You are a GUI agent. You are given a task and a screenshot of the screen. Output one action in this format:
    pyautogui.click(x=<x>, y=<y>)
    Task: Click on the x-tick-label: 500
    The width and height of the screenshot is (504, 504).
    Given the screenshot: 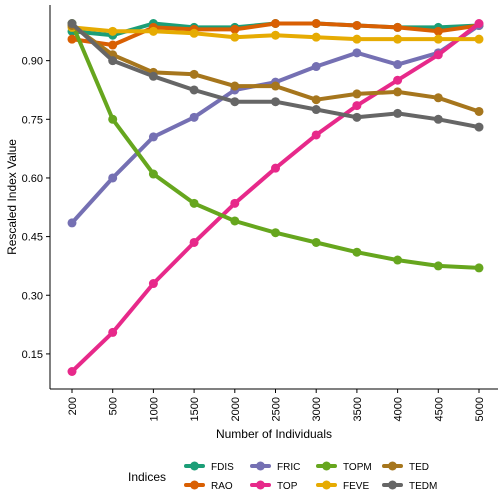 What is the action you would take?
    pyautogui.click(x=114, y=406)
    